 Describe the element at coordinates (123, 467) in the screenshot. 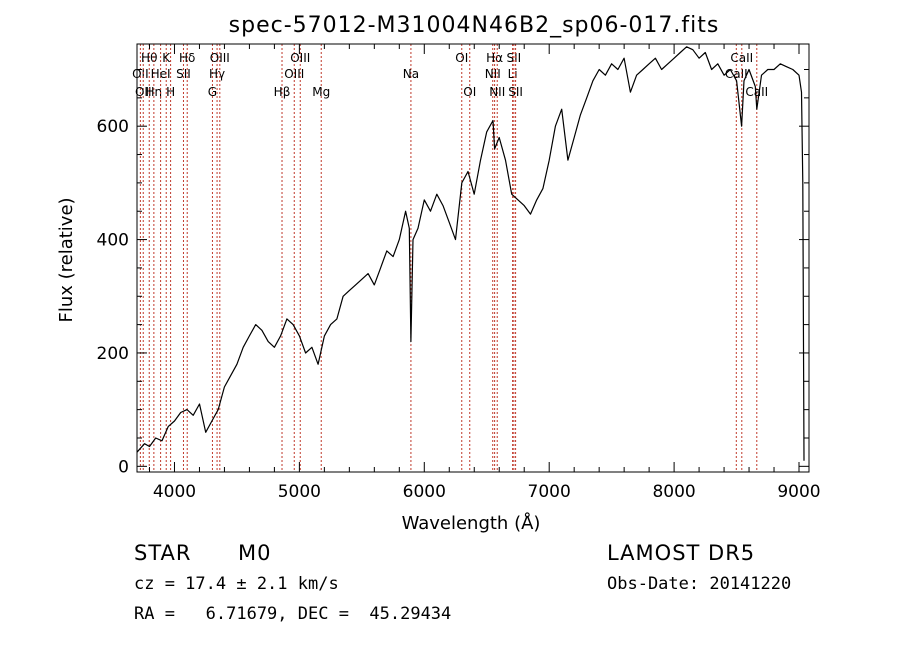

I see `y-tick-label: 0` at that location.